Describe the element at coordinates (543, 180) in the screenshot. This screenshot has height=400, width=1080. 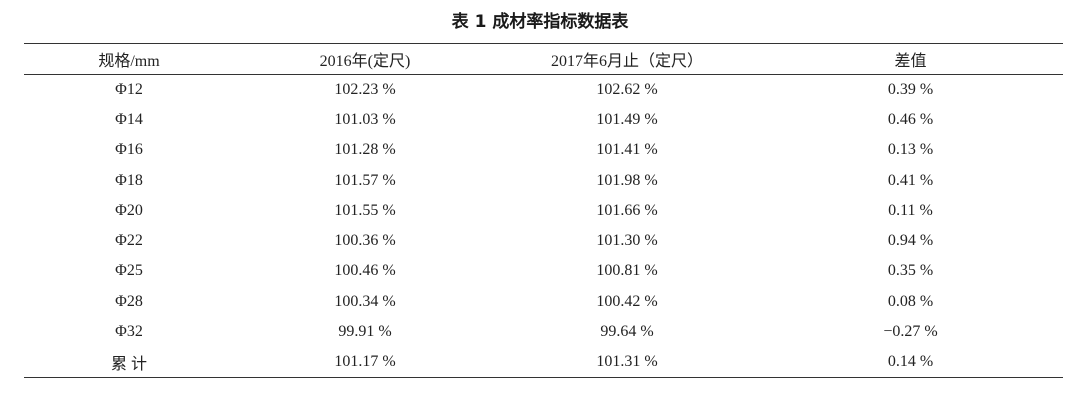
I see `table-row: Φ18 101.57 % 101.98 % 0.41 %` at that location.